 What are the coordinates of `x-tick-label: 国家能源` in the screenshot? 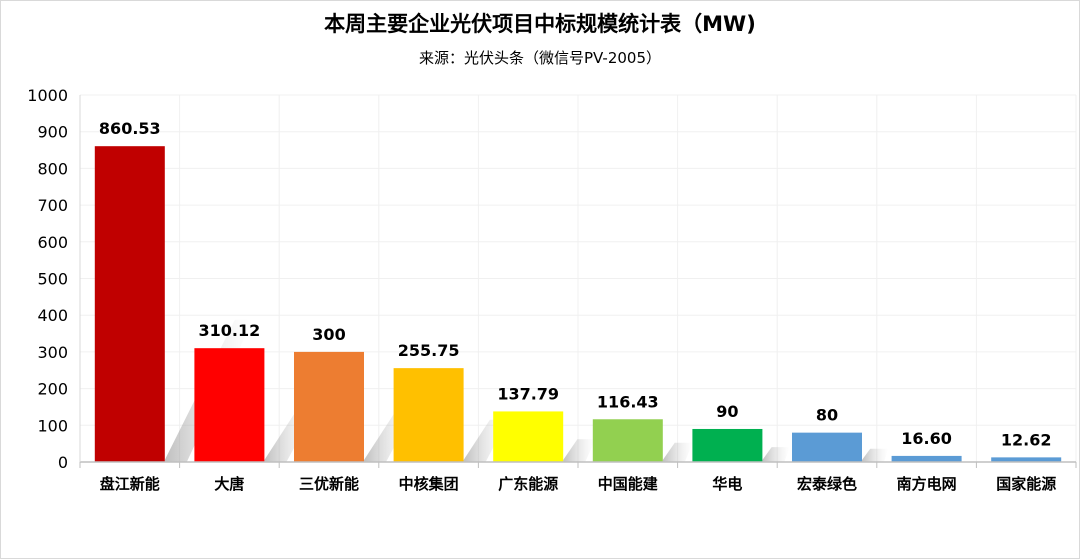 It's located at (1026, 484).